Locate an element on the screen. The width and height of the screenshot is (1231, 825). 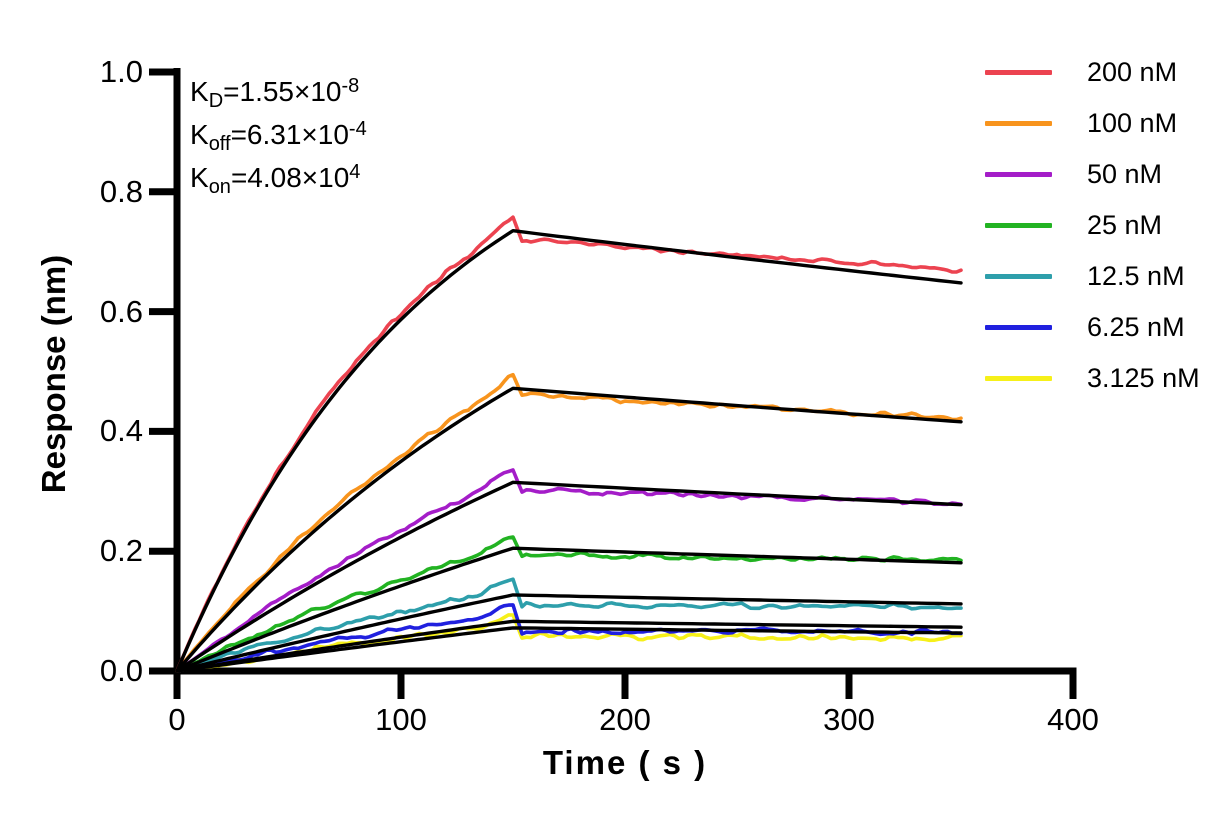
kd-annotation: KD=1.55×10-8 is located at coordinates (278, 91).